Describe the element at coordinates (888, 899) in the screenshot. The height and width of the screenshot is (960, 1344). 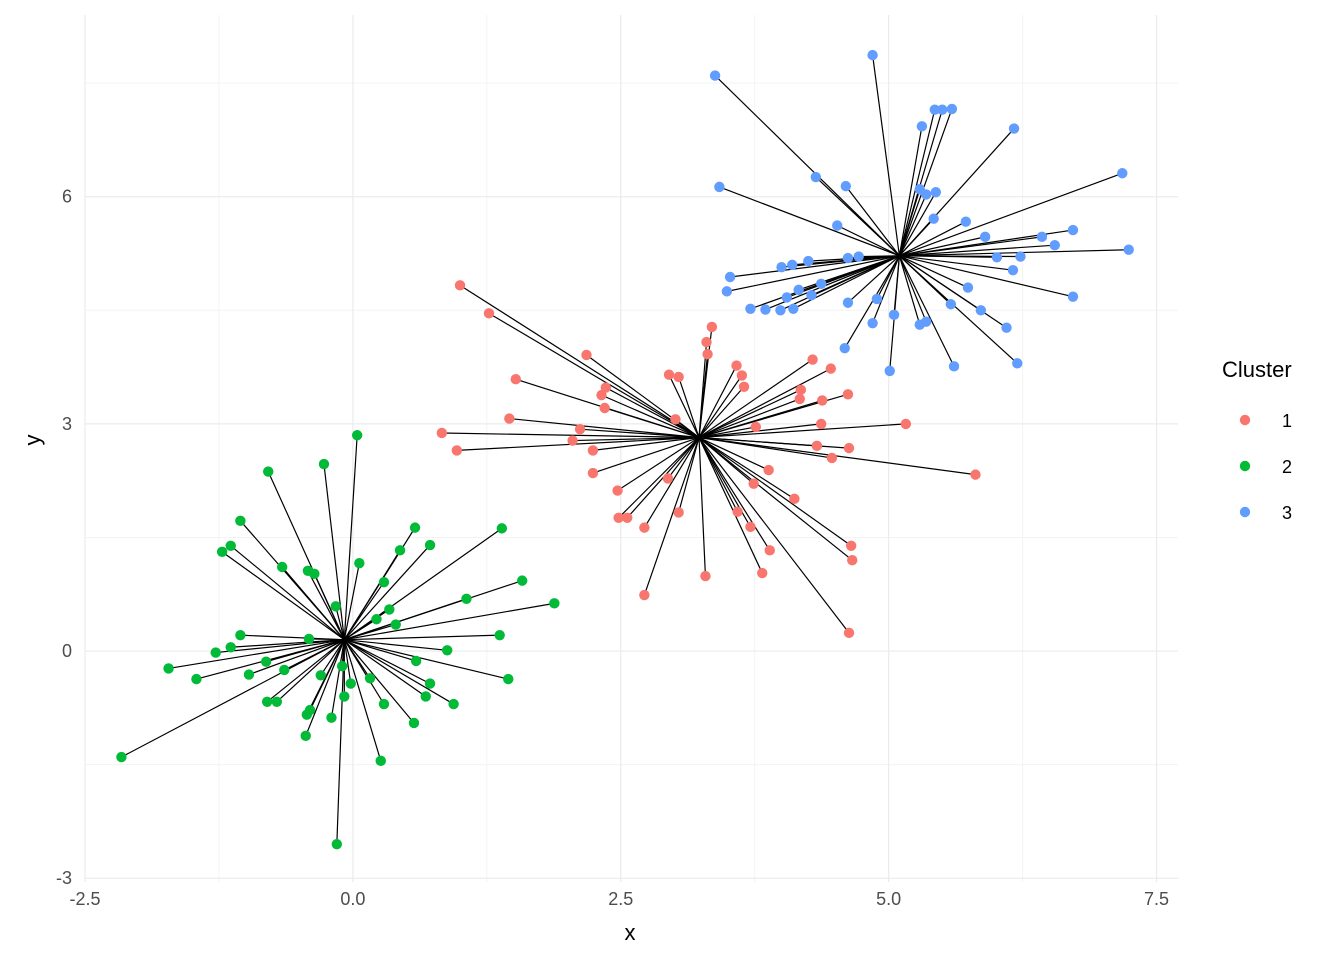
I see `x-tick-label: 5.0` at that location.